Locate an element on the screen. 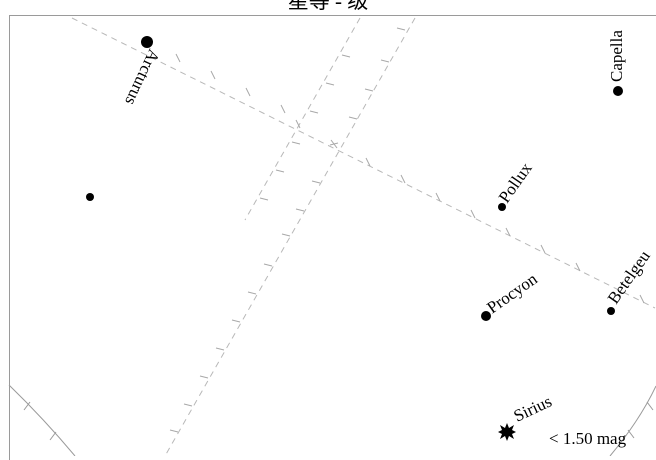 The height and width of the screenshot is (460, 656). label-sirius: Sirius is located at coordinates (533, 409).